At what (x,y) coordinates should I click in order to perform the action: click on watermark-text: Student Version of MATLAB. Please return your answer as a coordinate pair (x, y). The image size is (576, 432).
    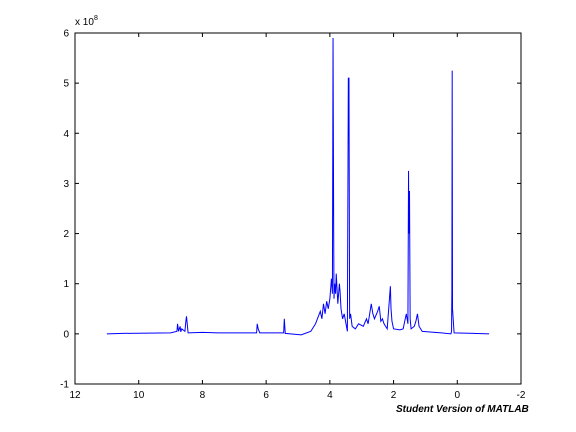
    Looking at the image, I should click on (462, 409).